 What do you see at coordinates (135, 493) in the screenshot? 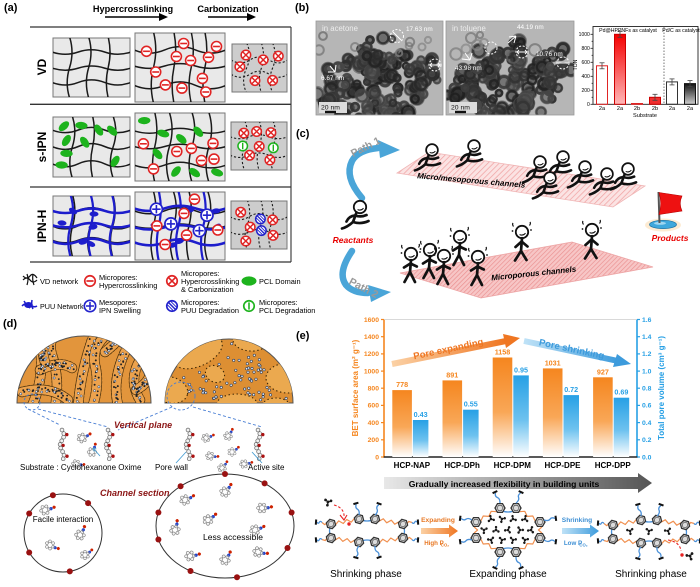
I see `svg-text: Channel section` at bounding box center [135, 493].